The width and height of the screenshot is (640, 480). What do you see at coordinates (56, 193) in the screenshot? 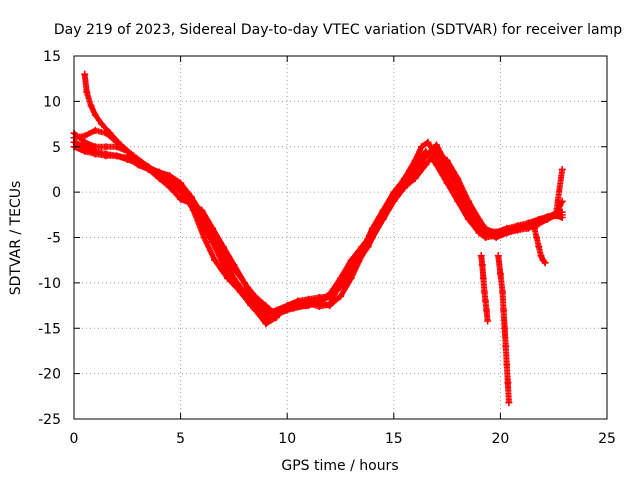
I see `y-tick-label: 0` at bounding box center [56, 193].